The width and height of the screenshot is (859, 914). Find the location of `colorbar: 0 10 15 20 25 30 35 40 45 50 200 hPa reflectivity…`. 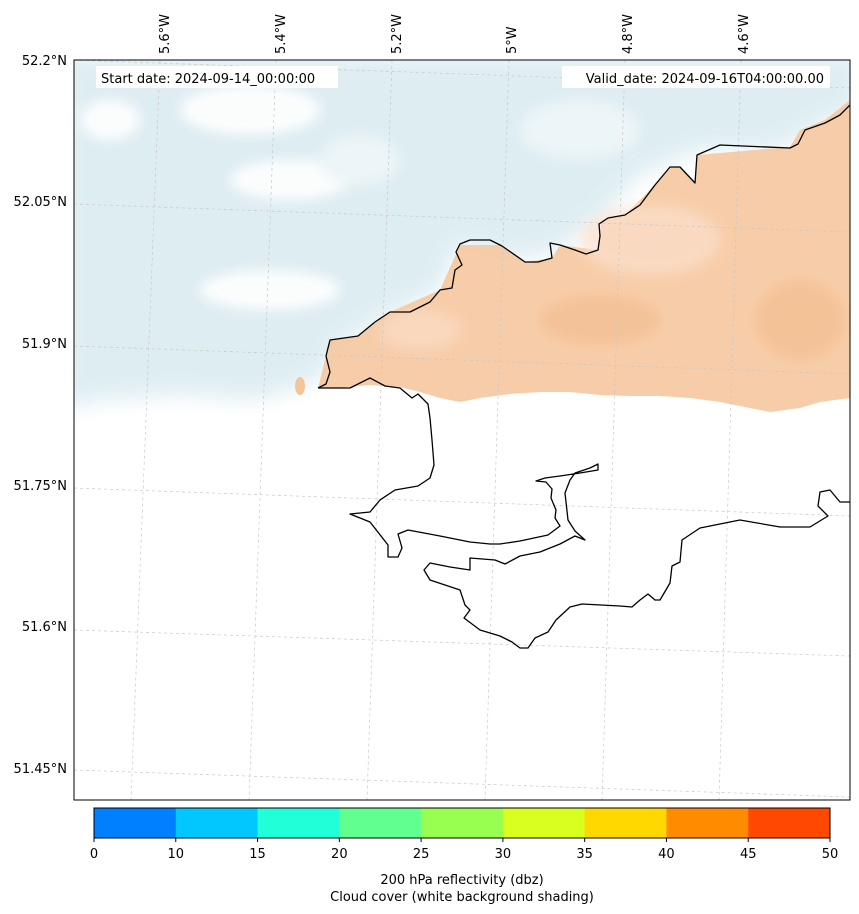

colorbar: 0 10 15 20 25 30 35 40 45 50 200 hPa reflectivity… is located at coordinates (464, 856).